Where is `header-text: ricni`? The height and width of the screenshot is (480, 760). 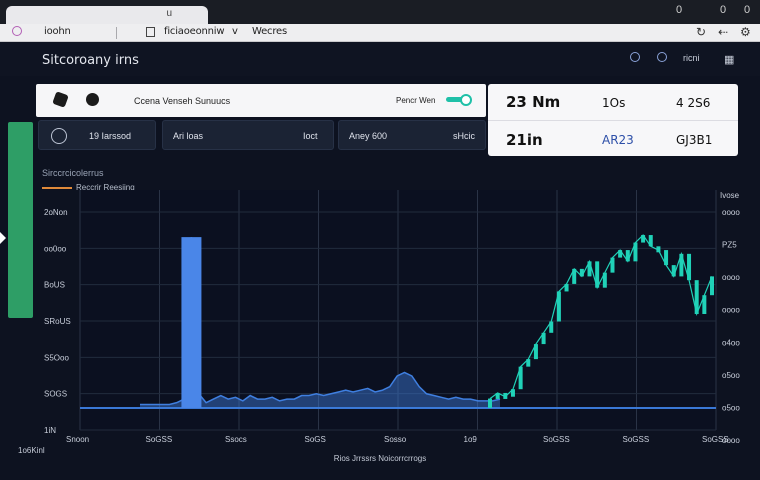
header-text: ricni is located at coordinates (691, 58).